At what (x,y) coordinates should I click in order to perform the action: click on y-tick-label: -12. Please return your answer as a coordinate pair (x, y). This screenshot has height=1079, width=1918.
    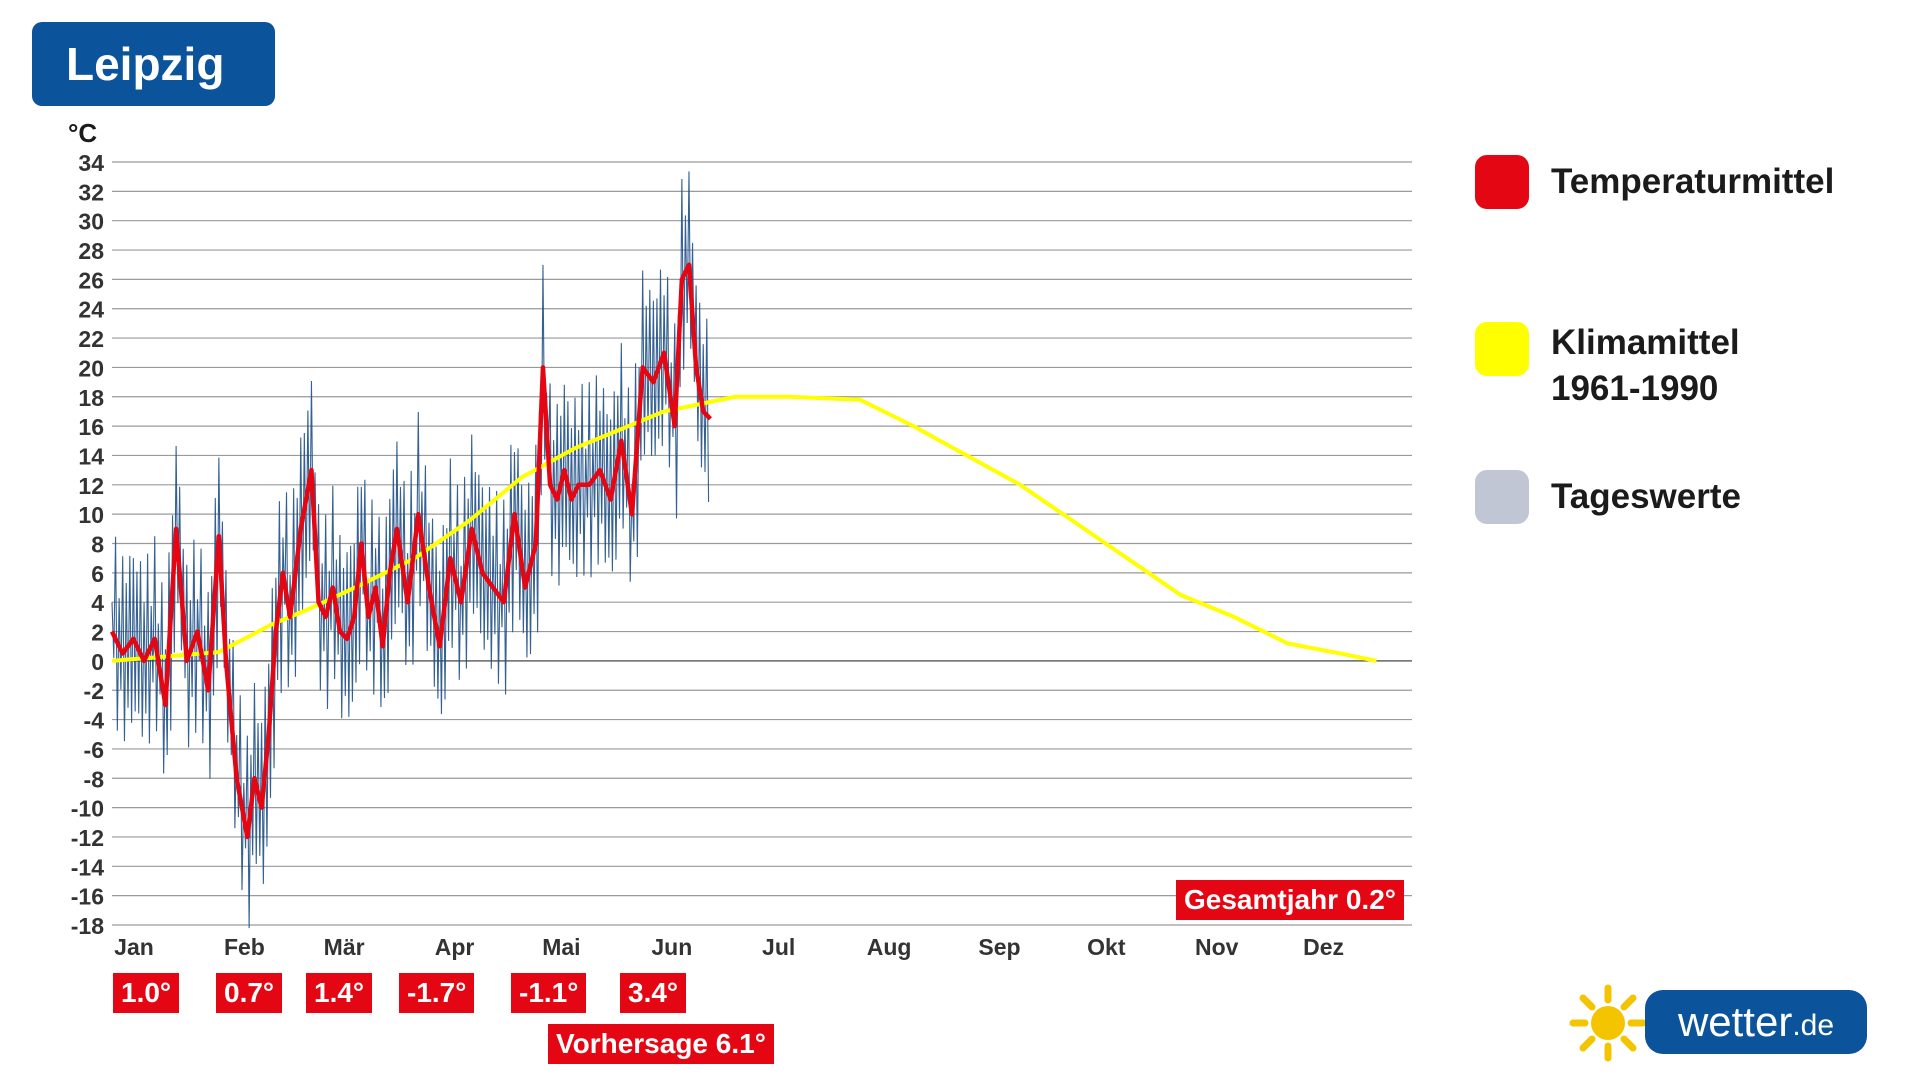
    Looking at the image, I should click on (87, 838).